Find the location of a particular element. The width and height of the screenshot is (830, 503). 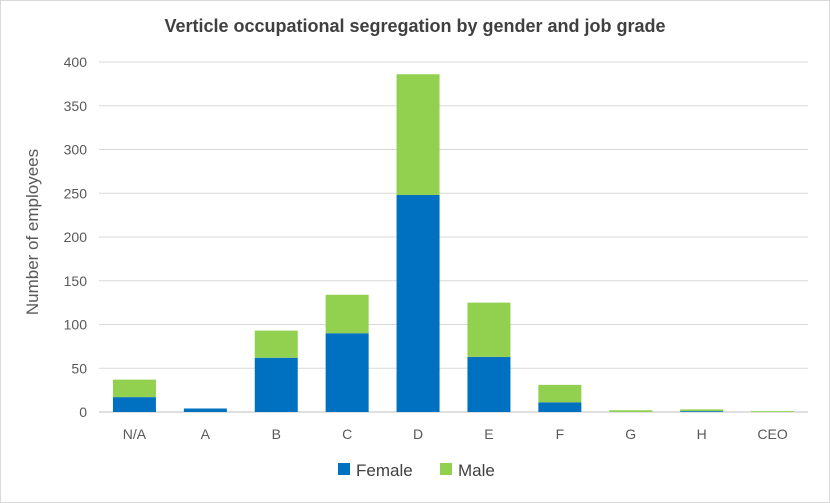

legend-swatch-male is located at coordinates (446, 469).